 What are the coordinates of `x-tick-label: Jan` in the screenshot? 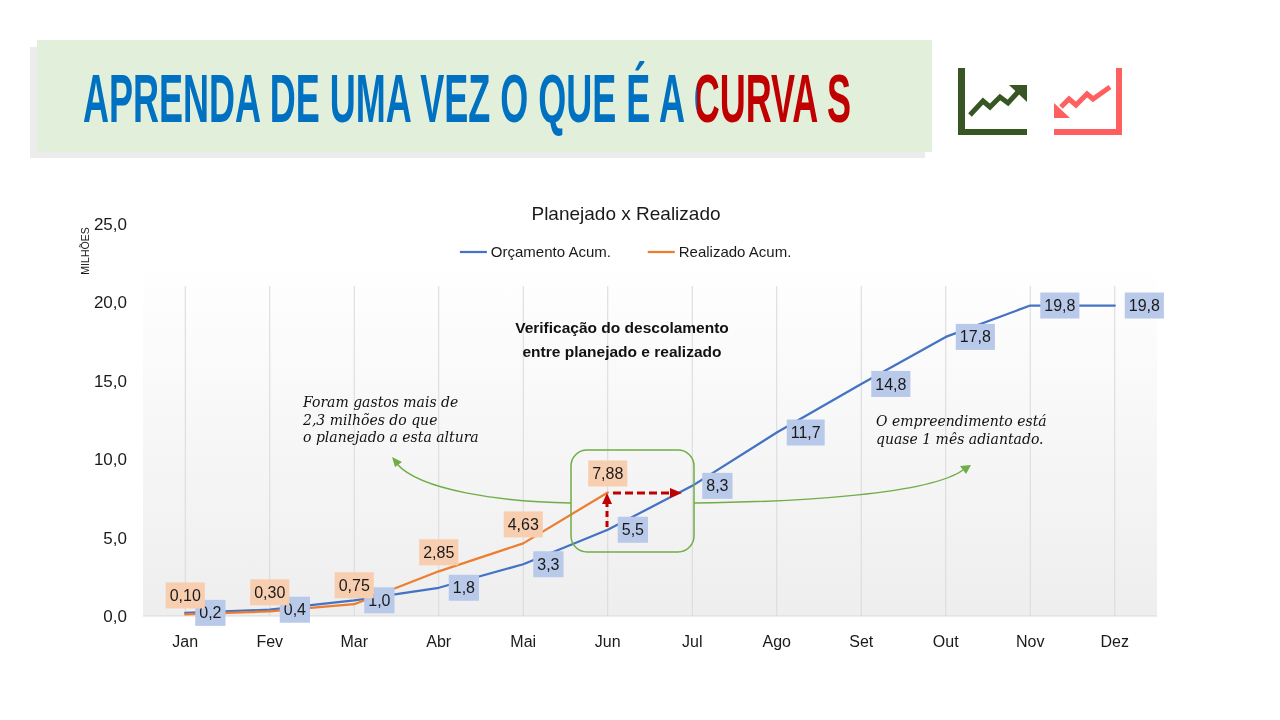 It's located at (185, 641).